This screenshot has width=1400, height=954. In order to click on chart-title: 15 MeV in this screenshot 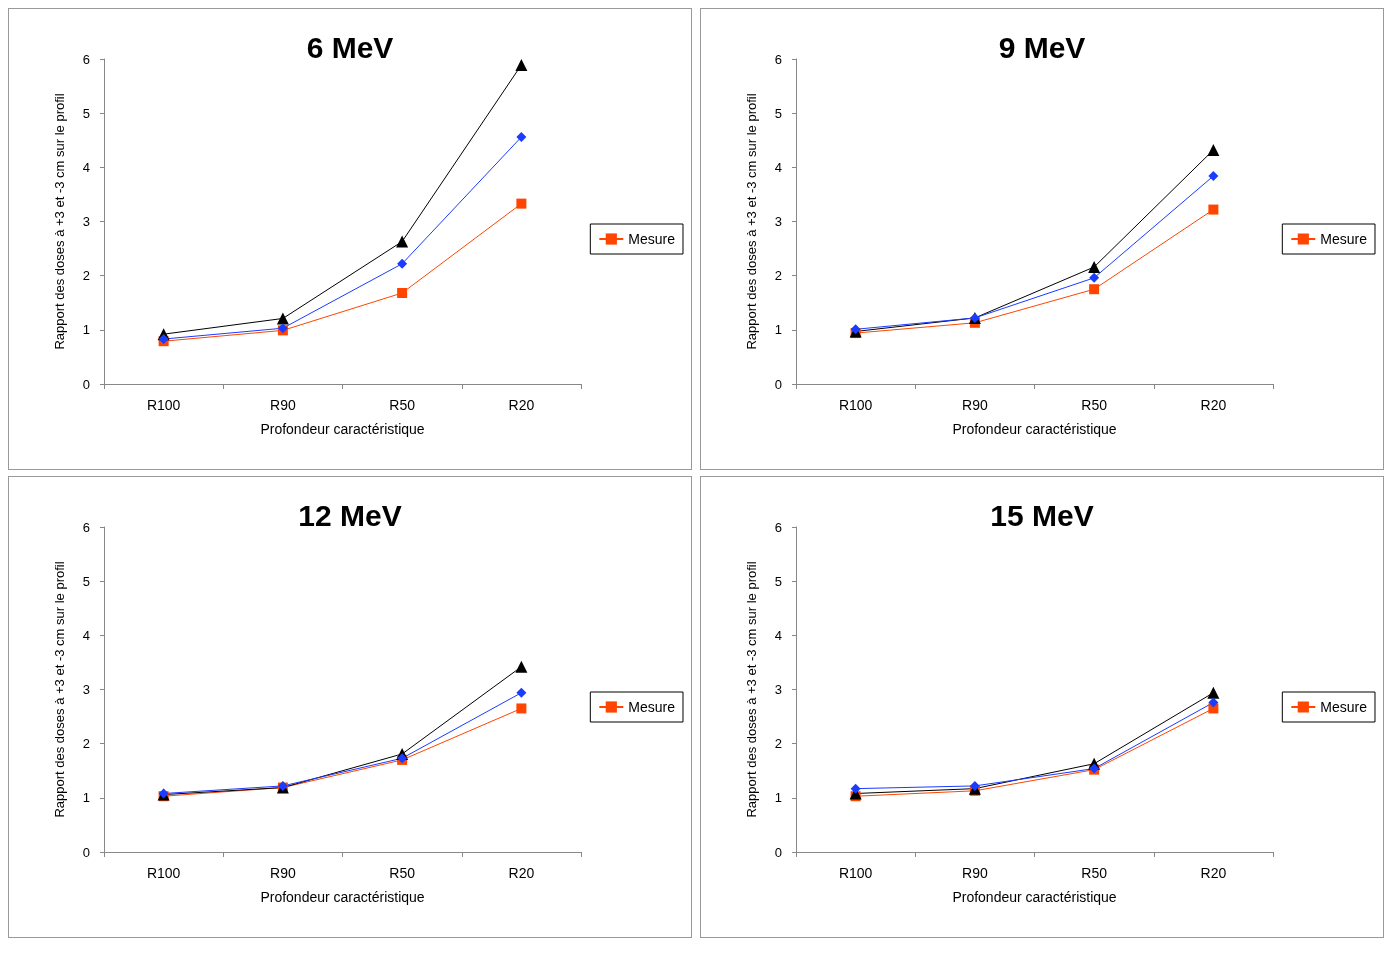, I will do `click(1042, 515)`.